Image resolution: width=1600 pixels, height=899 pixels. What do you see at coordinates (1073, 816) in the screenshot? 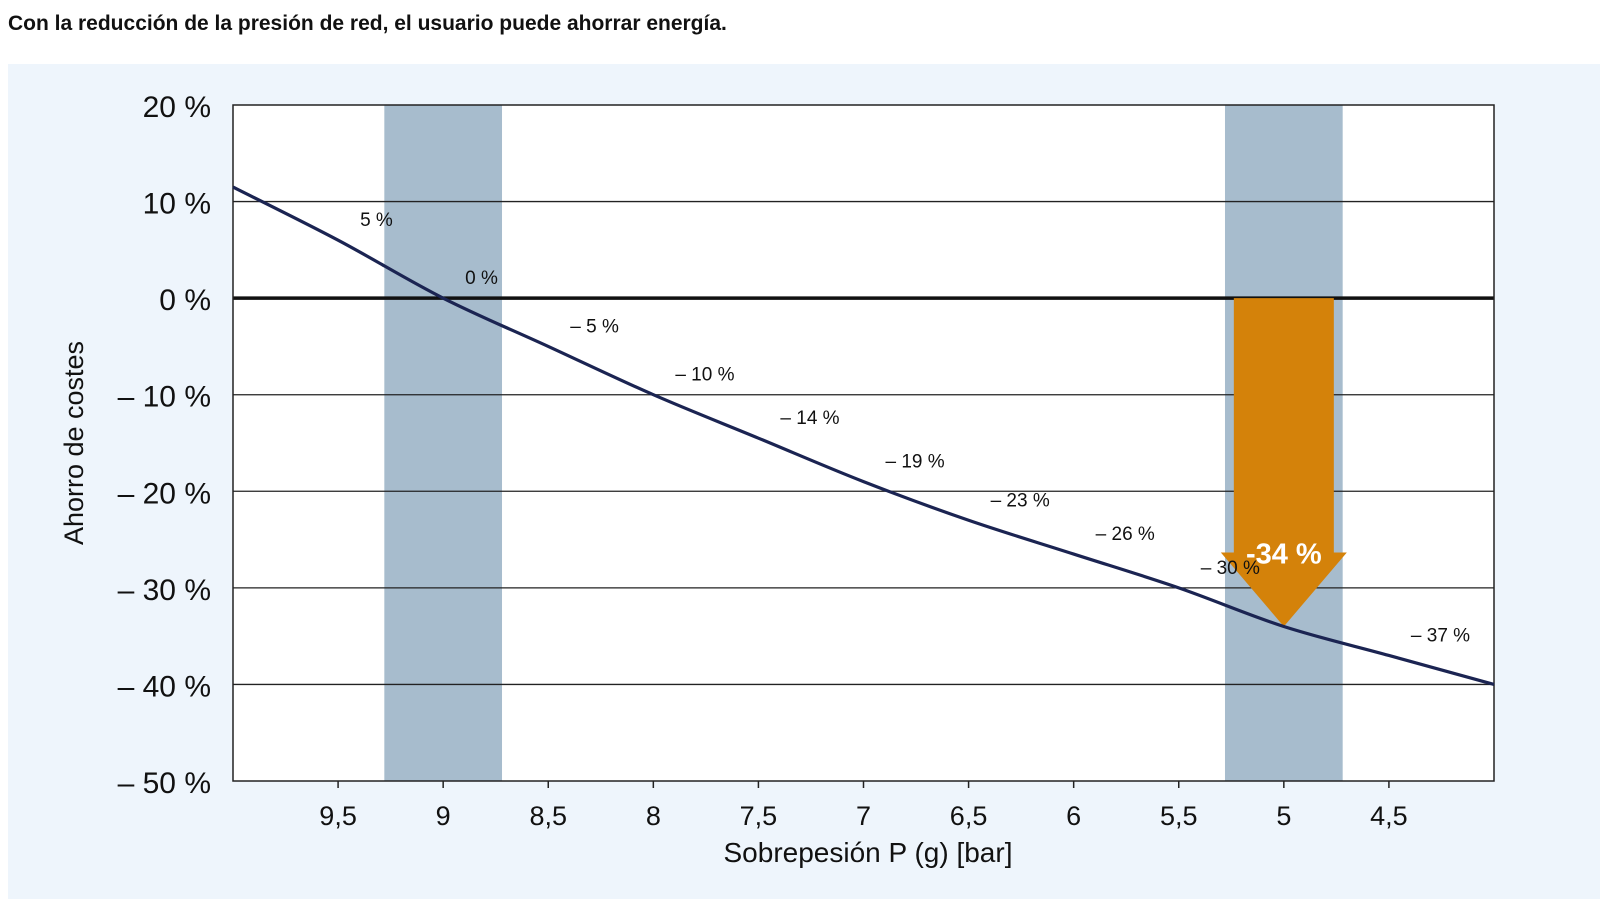
I see `x-tick-label-7: 6` at bounding box center [1073, 816].